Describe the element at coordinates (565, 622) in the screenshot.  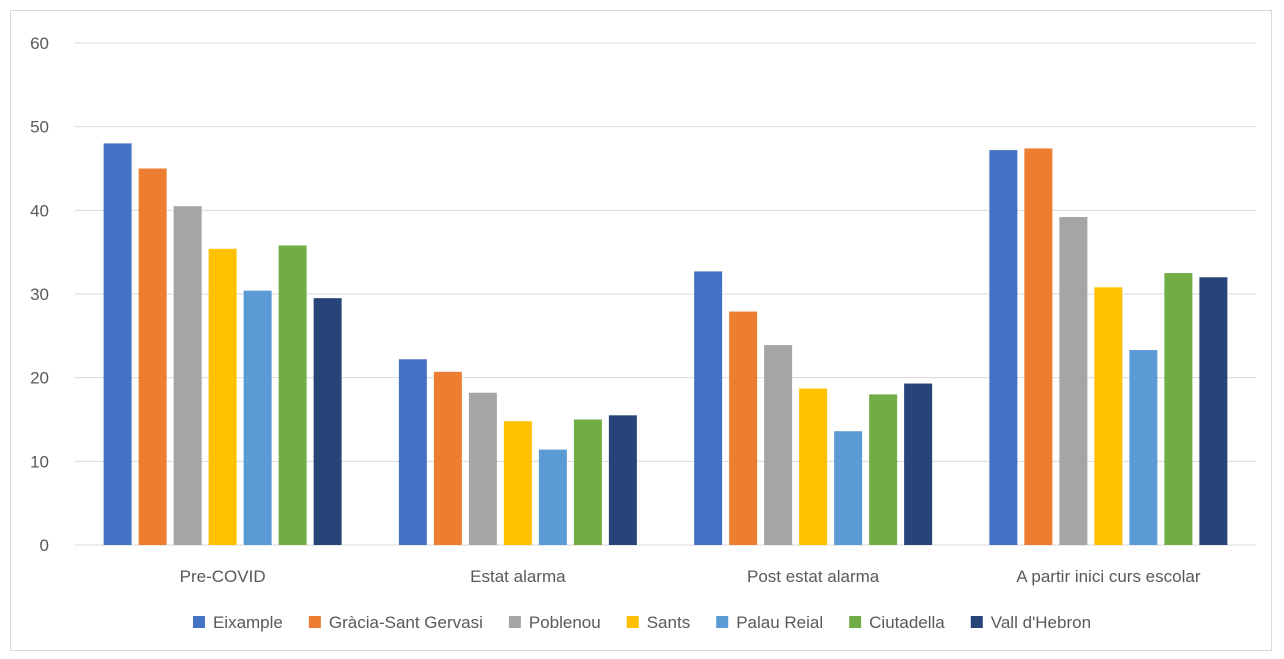
I see `legend-label: Poblenou` at that location.